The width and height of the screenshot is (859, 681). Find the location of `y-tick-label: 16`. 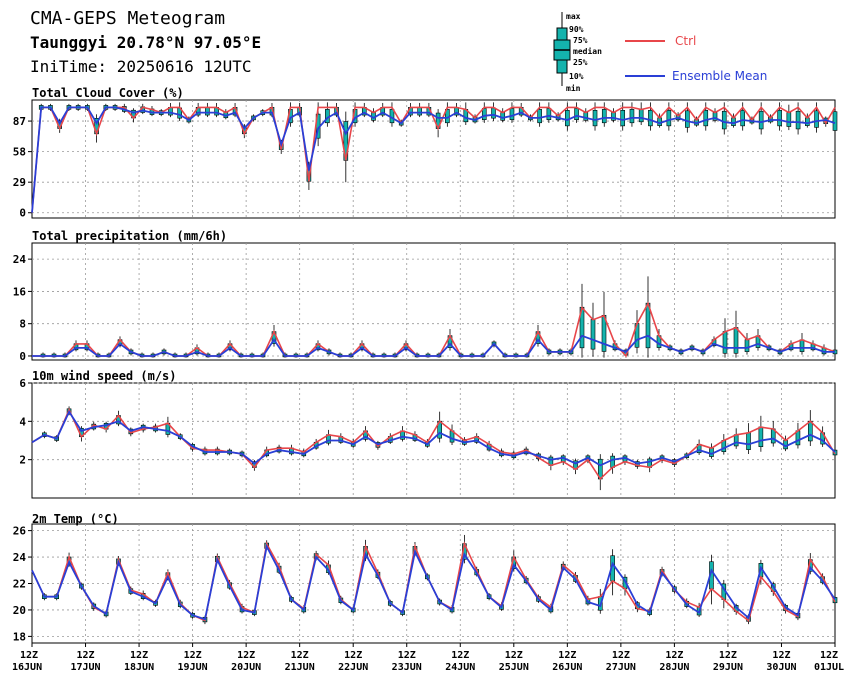

y-tick-label: 16 is located at coordinates (20, 291).